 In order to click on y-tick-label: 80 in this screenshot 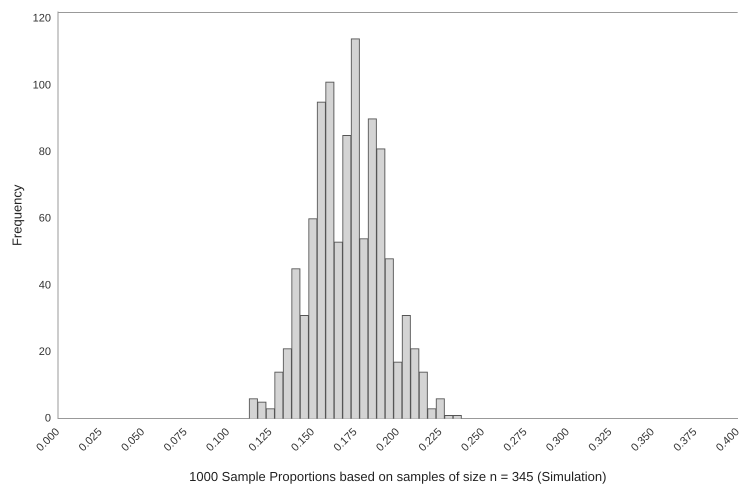, I will do `click(44, 152)`.